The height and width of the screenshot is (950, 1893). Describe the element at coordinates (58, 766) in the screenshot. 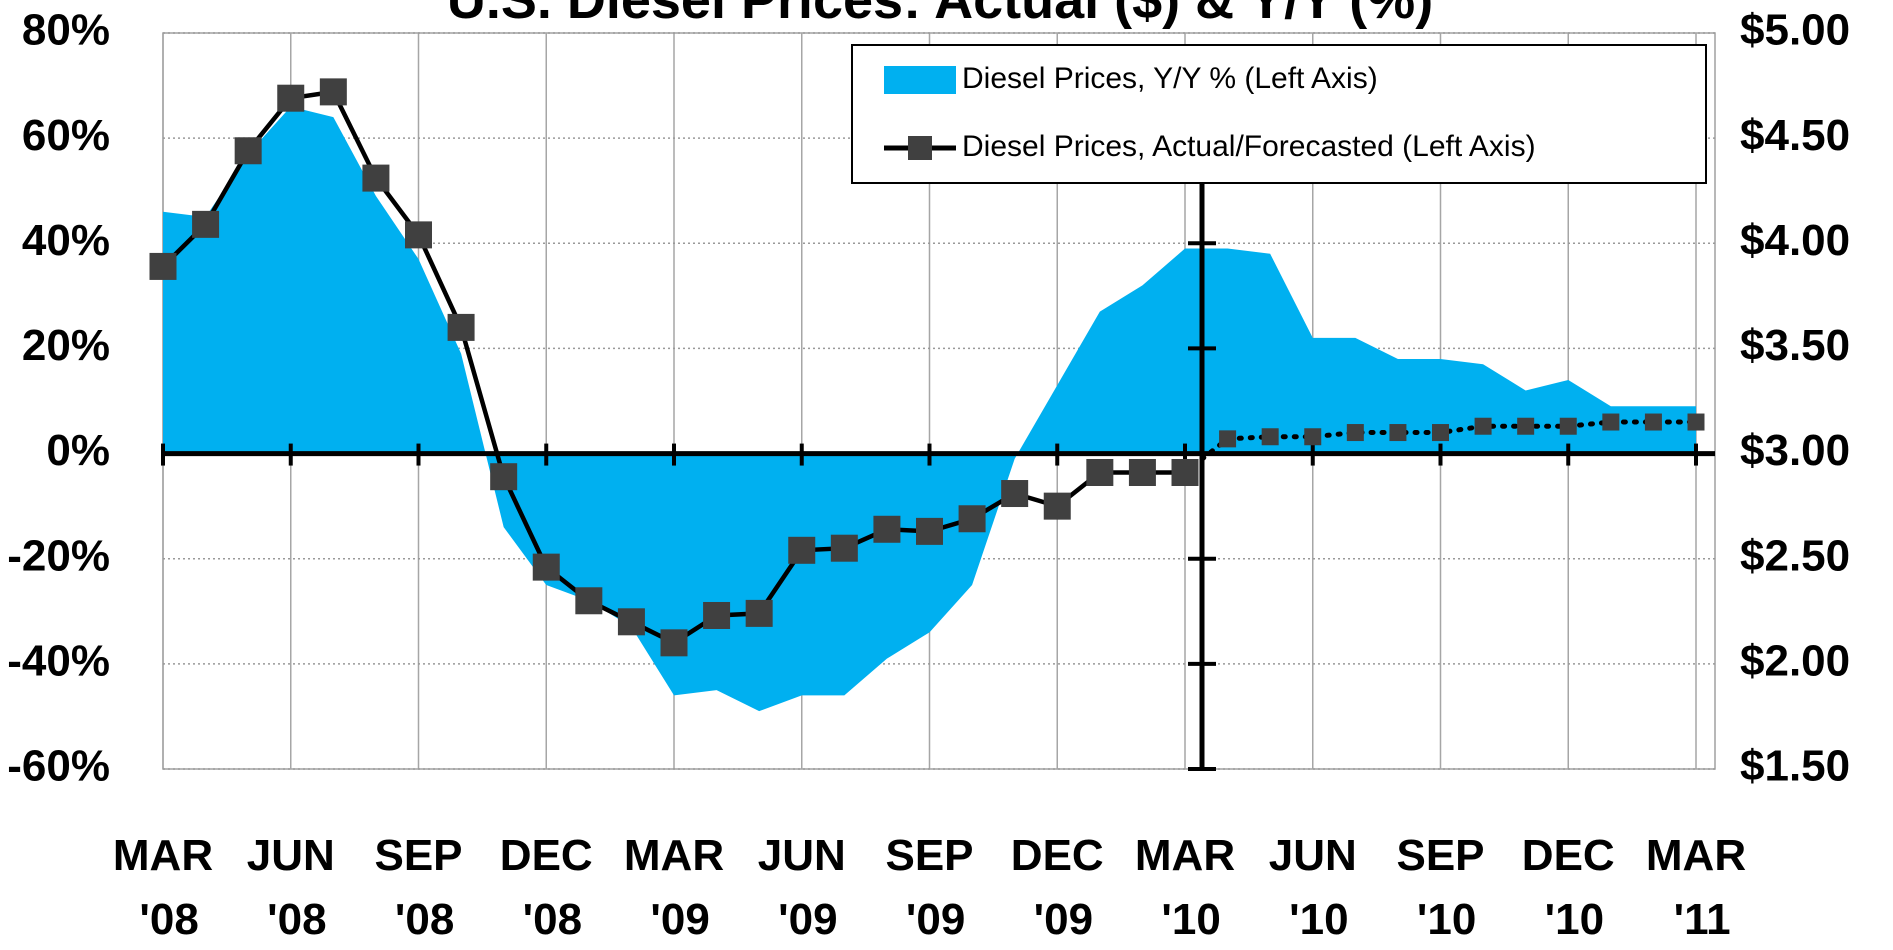

I see `y-tick-label: -60%` at that location.